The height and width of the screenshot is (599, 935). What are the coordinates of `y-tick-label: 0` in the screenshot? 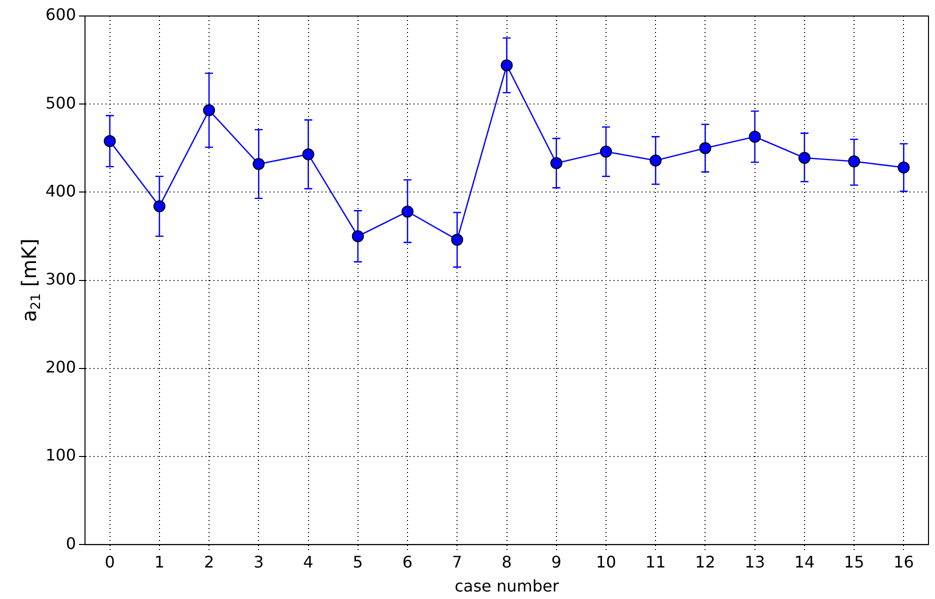 It's located at (71, 543).